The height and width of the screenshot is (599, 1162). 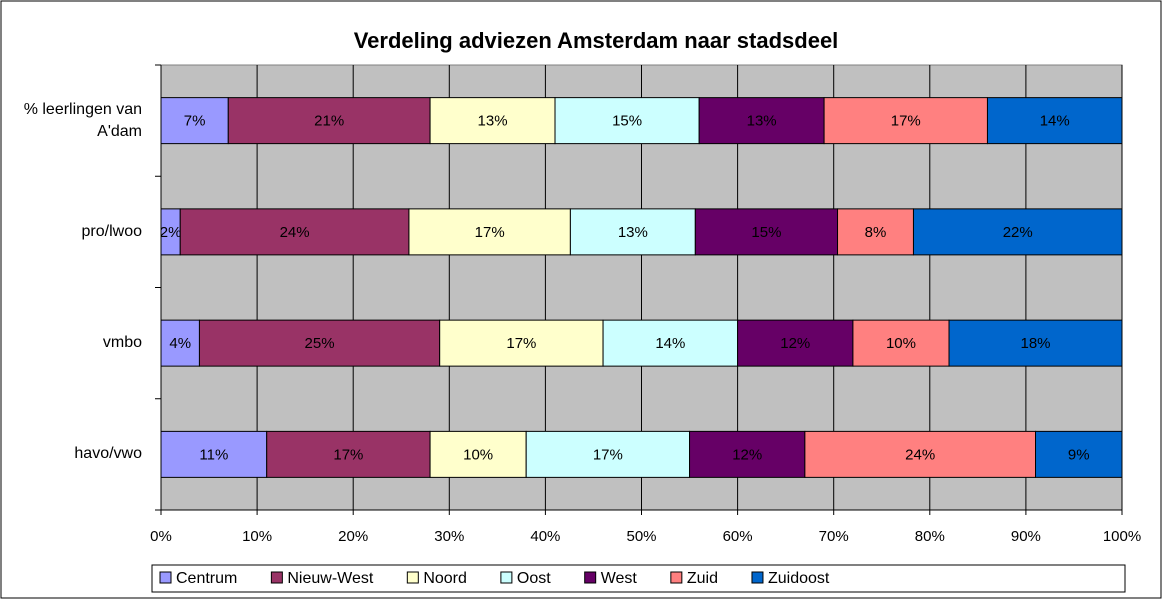 What do you see at coordinates (738, 536) in the screenshot?
I see `x-tick-label: 60%` at bounding box center [738, 536].